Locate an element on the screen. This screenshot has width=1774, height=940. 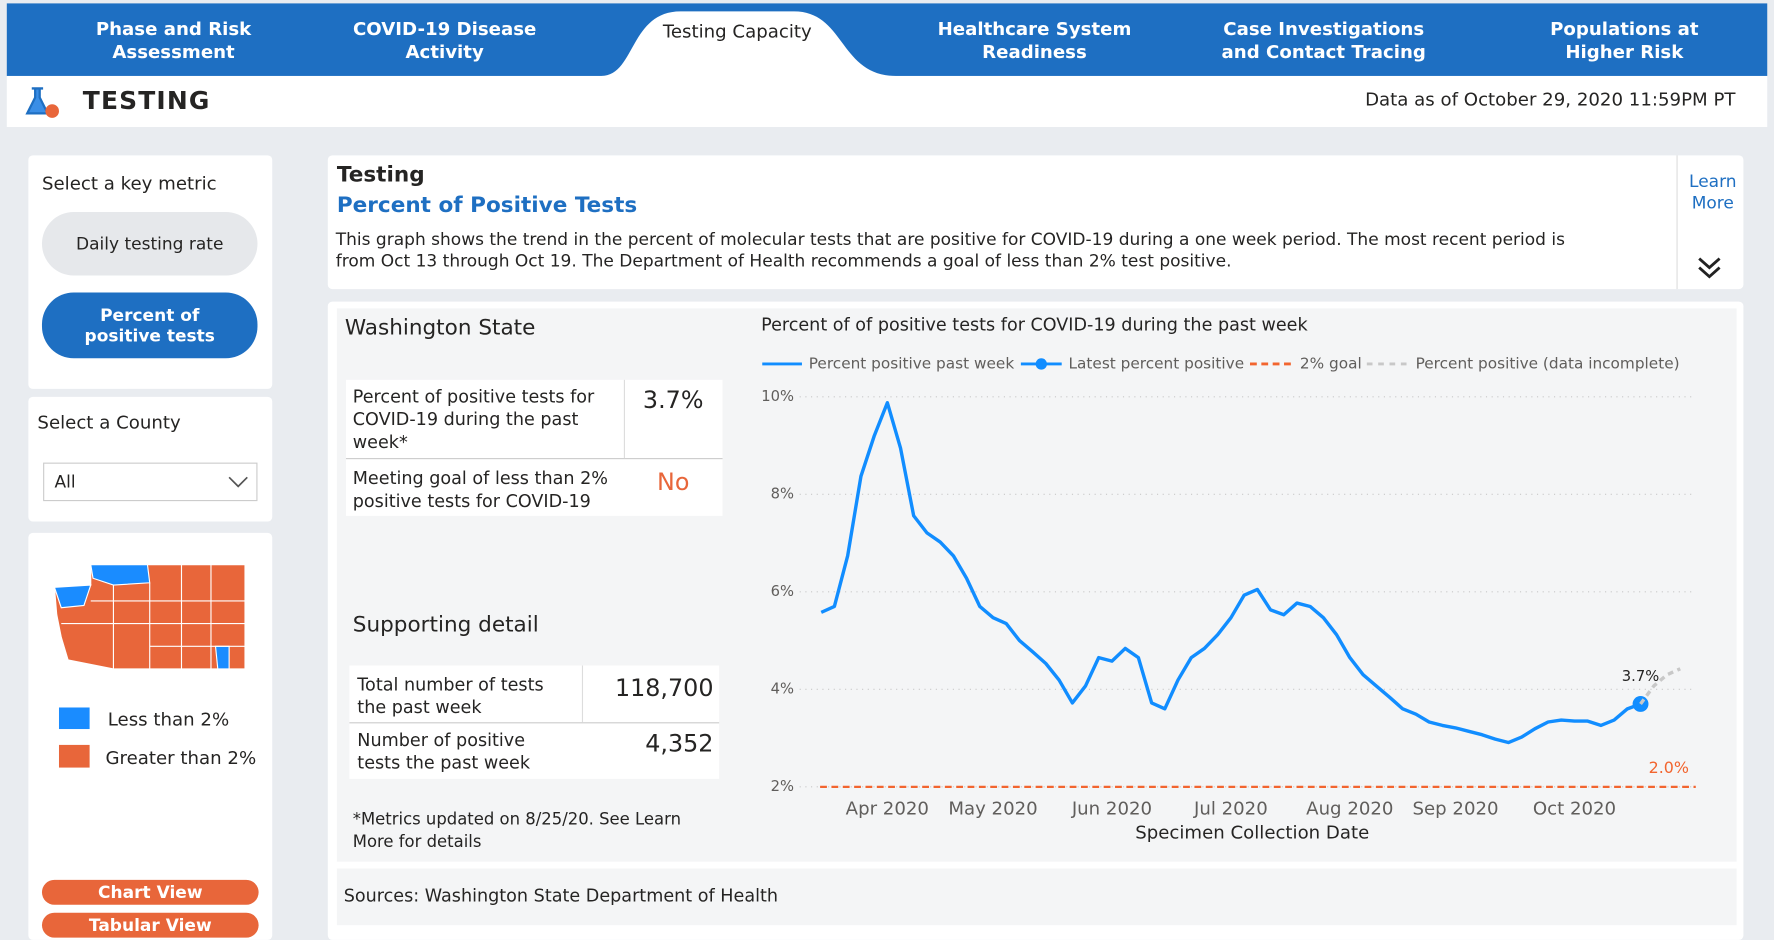
goal-label: 2.0% is located at coordinates (1669, 767).